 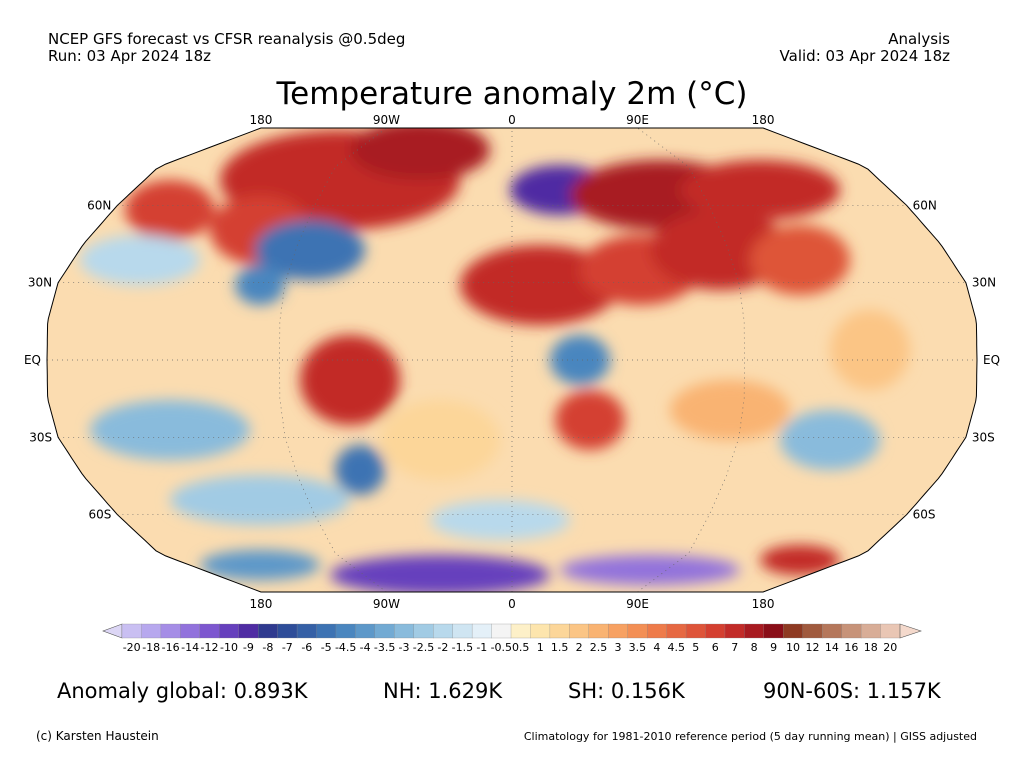 I want to click on run-time: Run: 03 Apr 2024 18z, so click(x=130, y=56).